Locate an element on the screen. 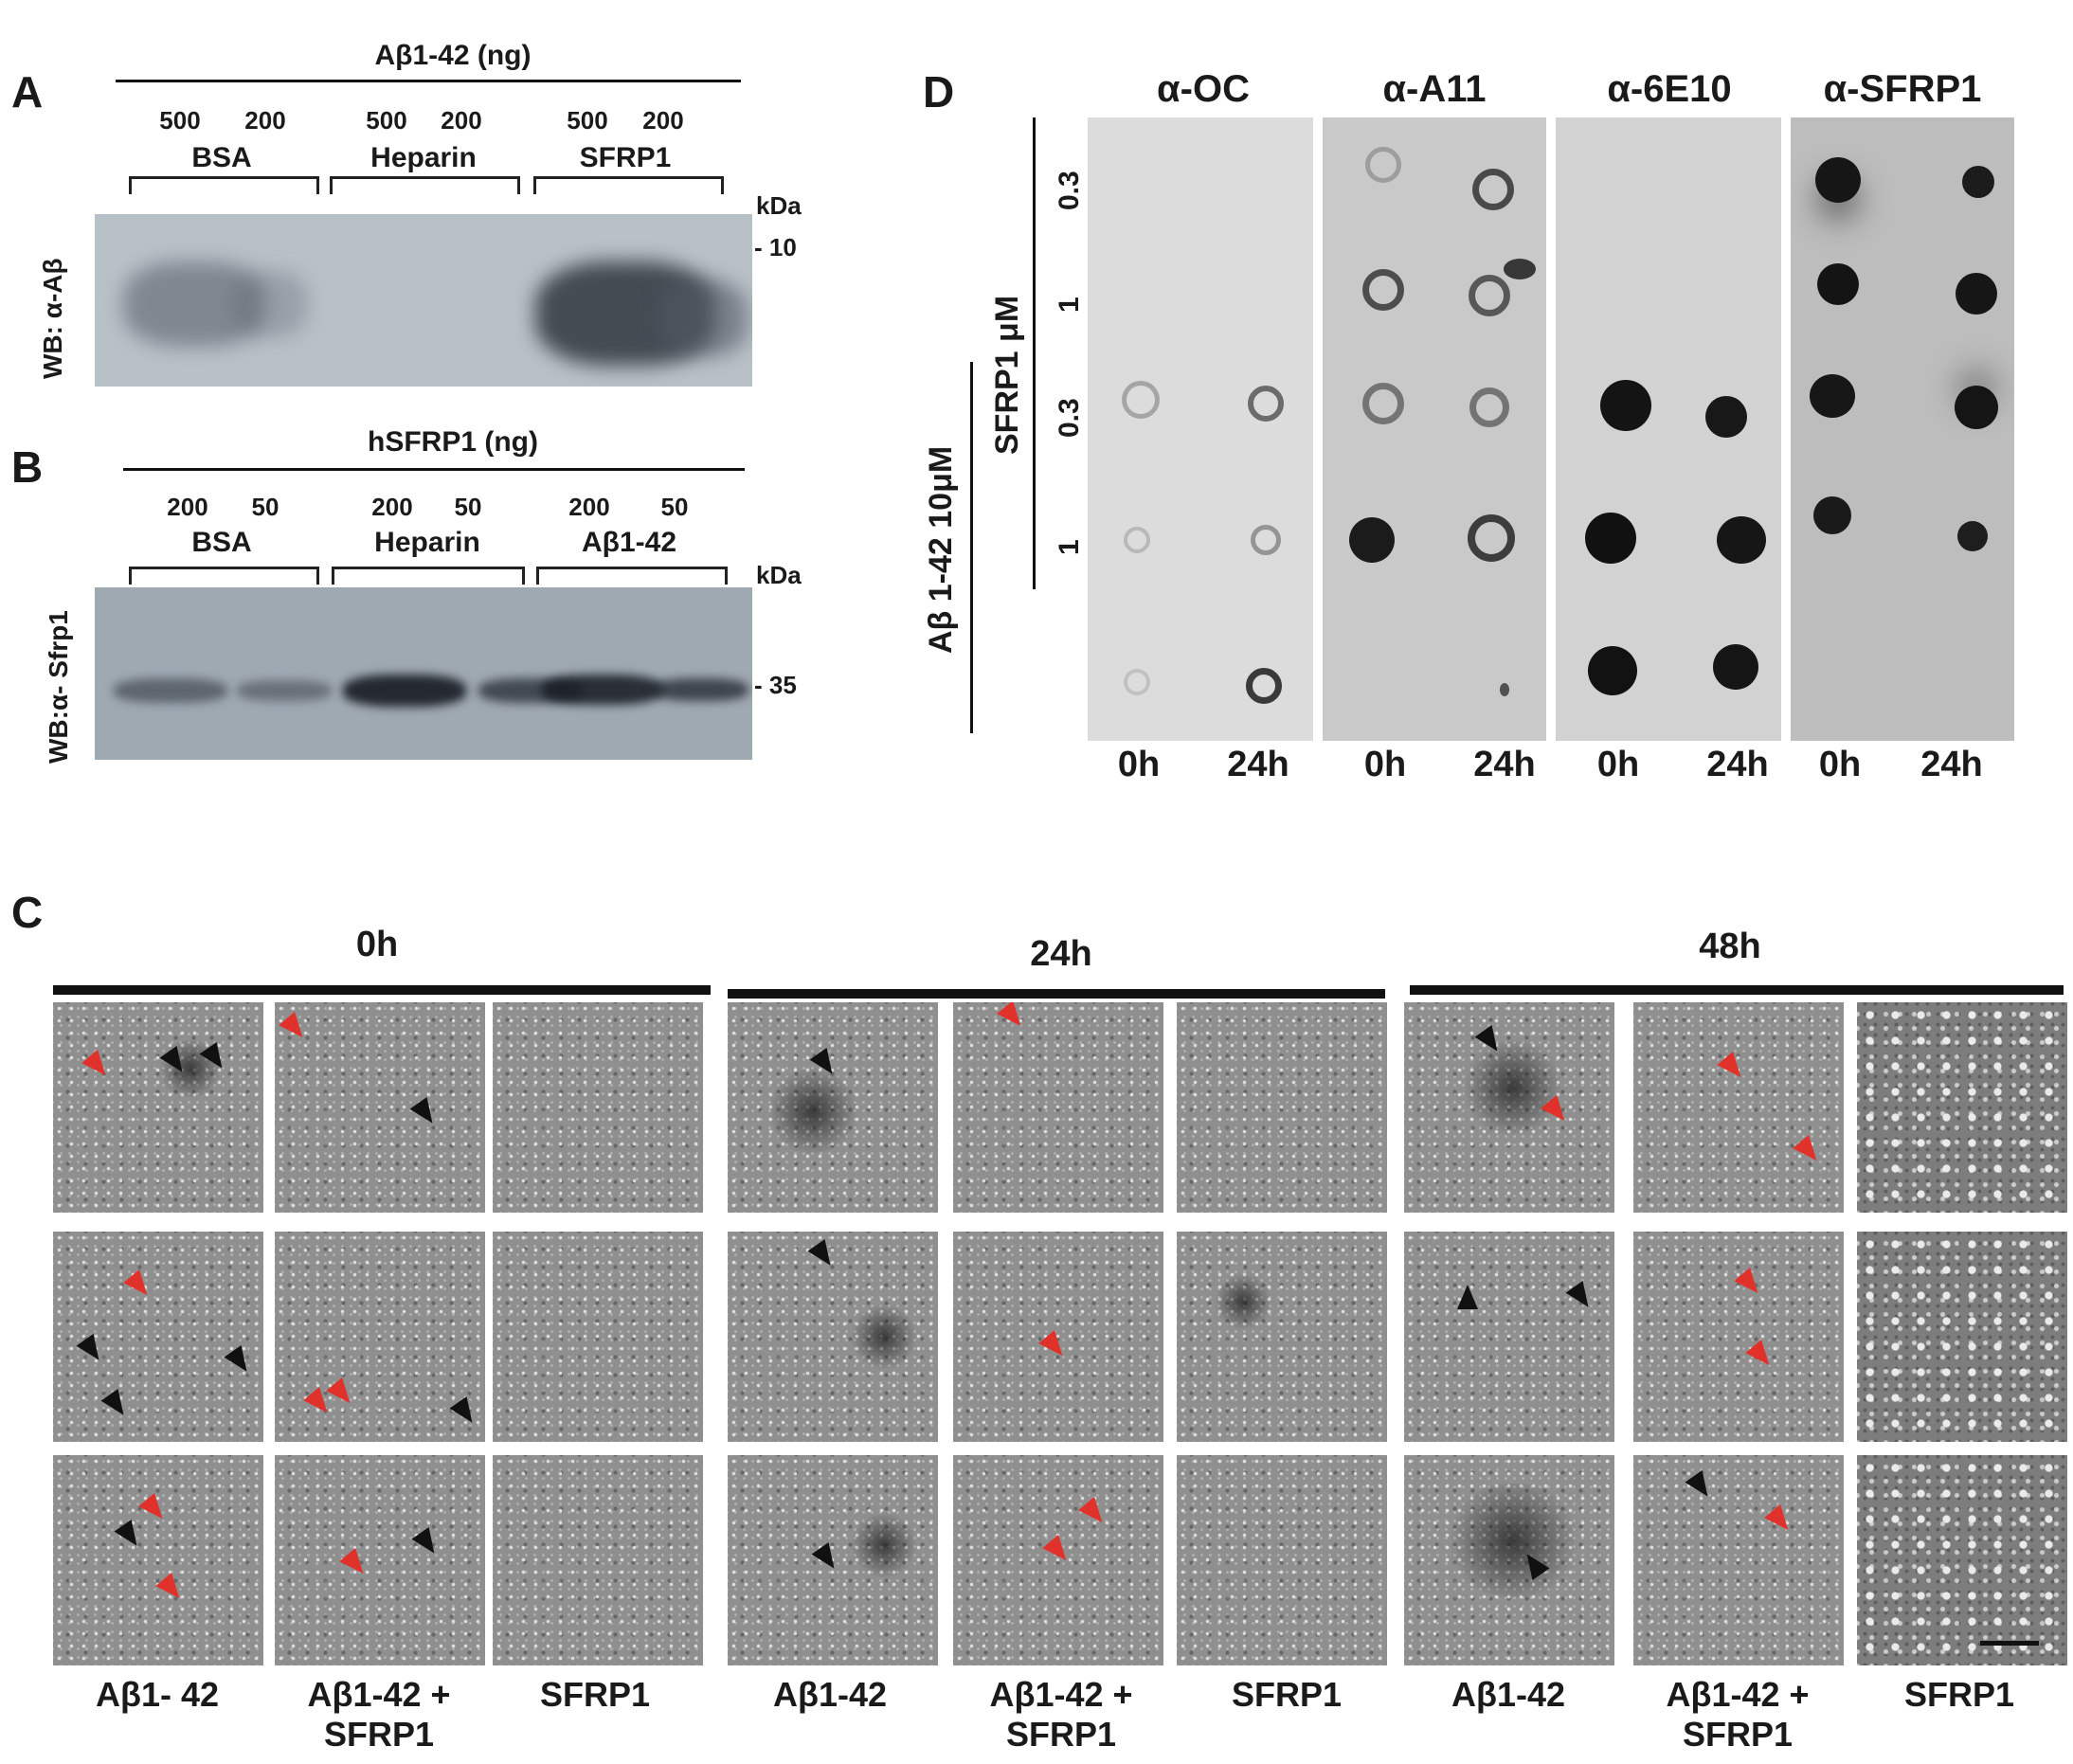 This screenshot has height=1764, width=2073. abeta-bracket-line is located at coordinates (972, 547).